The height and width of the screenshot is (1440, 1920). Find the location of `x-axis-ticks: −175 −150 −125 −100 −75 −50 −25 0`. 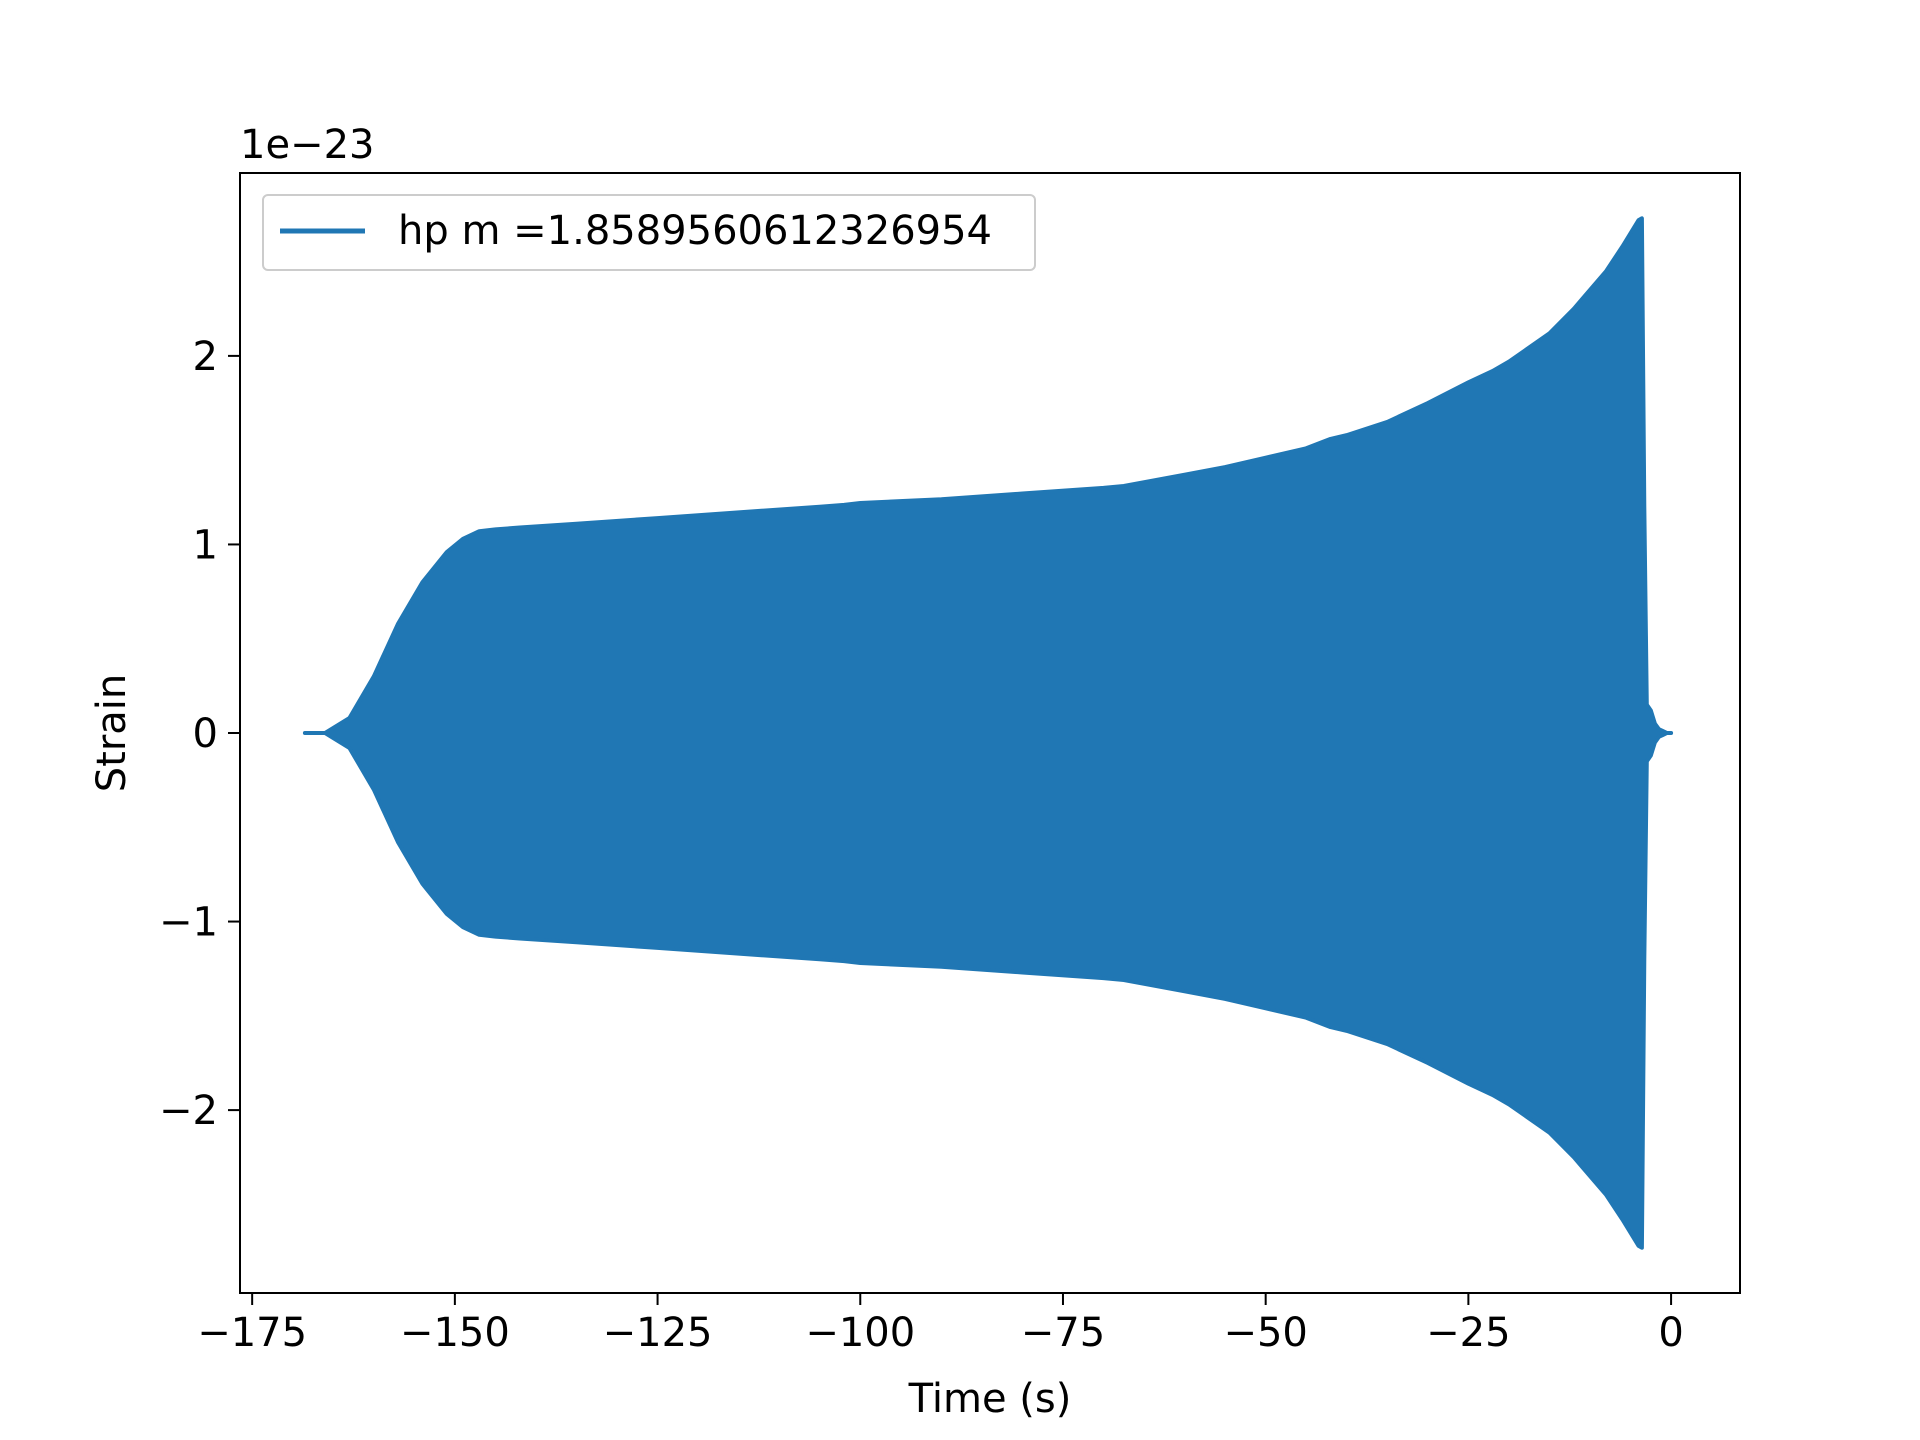

x-axis-ticks: −175 −150 −125 −100 −75 −50 −25 0 is located at coordinates (940, 1324).